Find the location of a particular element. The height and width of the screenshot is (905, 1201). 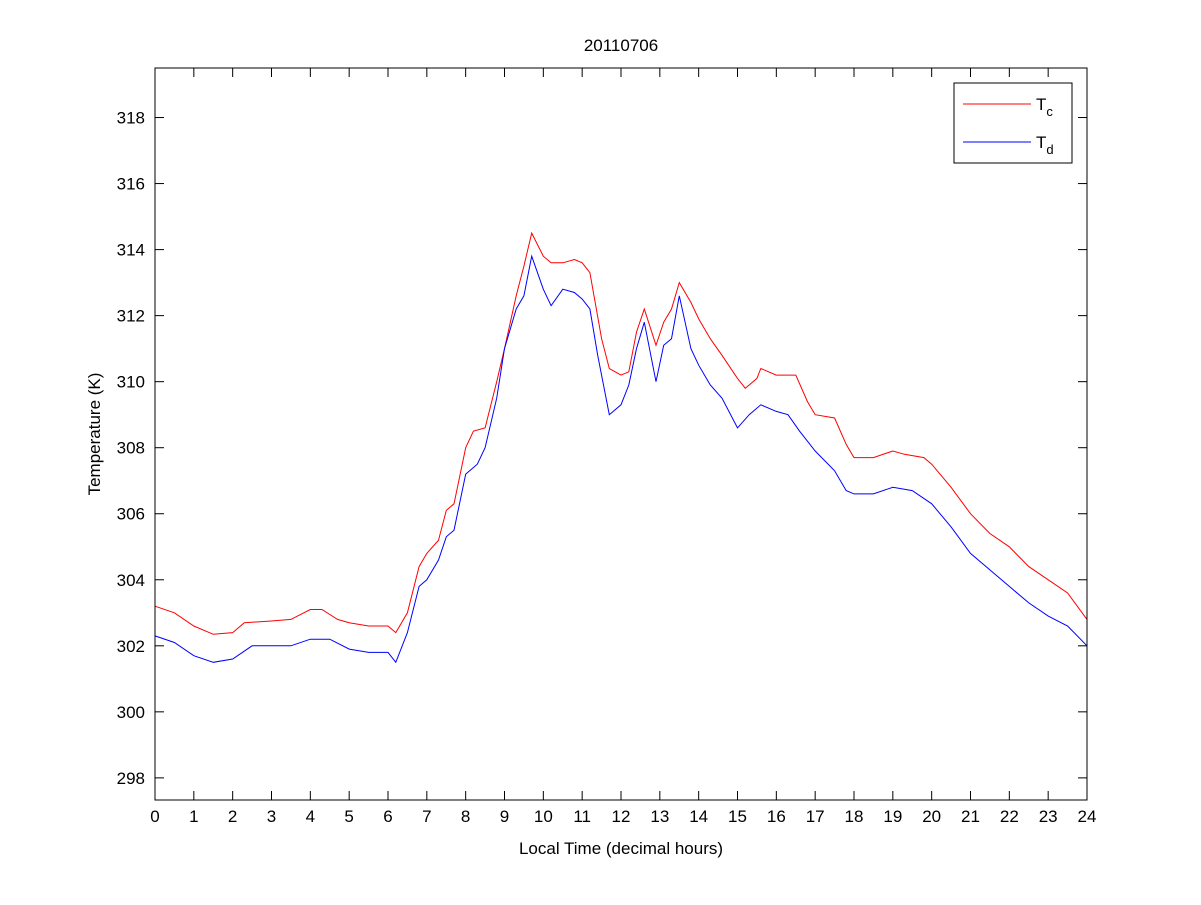

chart-title: 20110706 is located at coordinates (621, 45).